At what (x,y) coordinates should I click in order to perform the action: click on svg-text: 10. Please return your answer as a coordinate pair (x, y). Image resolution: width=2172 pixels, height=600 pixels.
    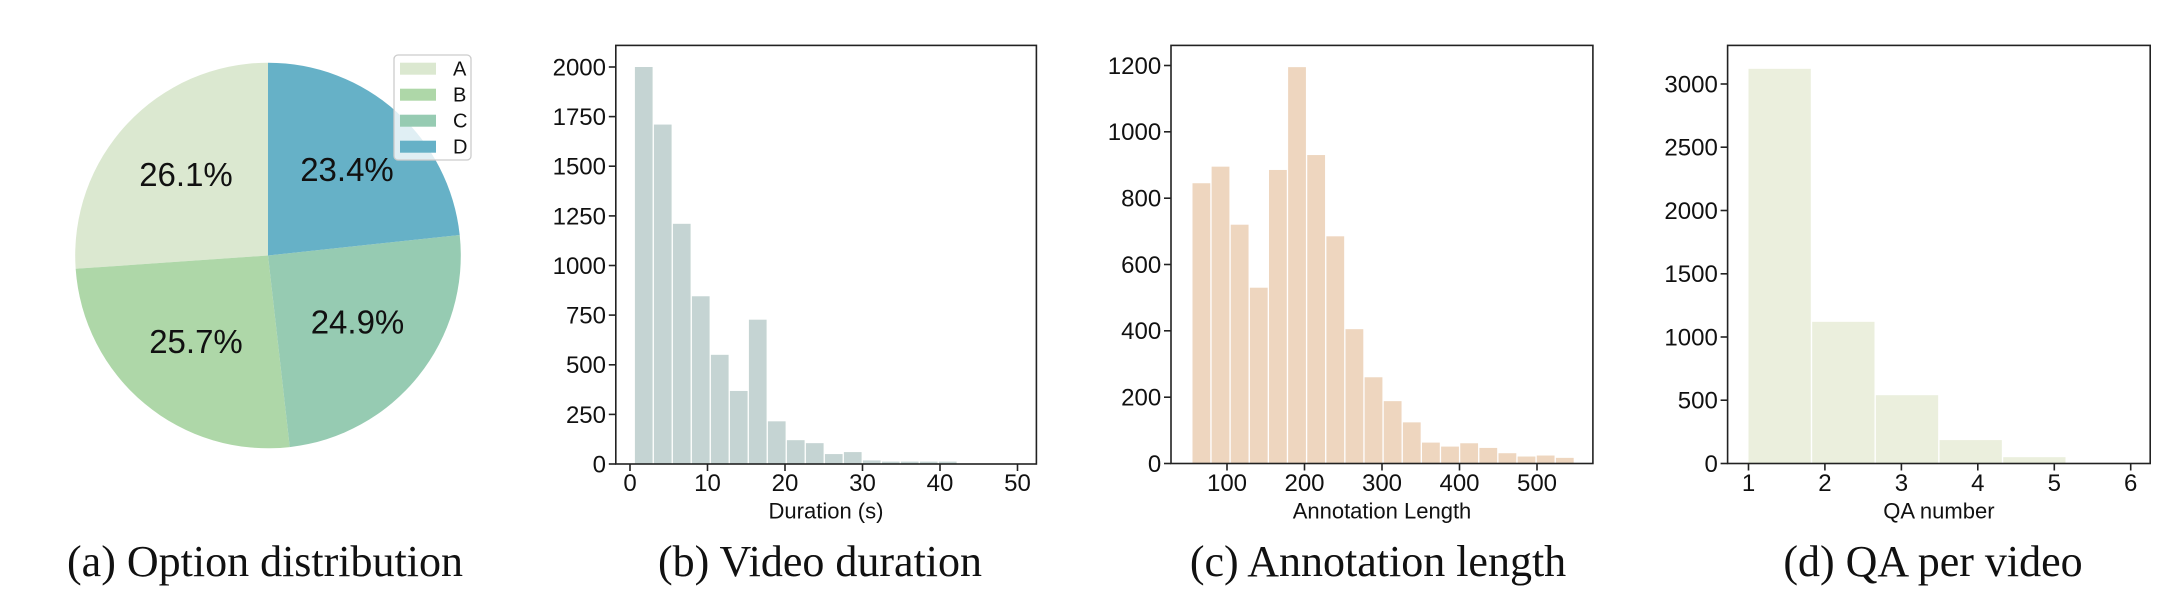
    Looking at the image, I should click on (707, 483).